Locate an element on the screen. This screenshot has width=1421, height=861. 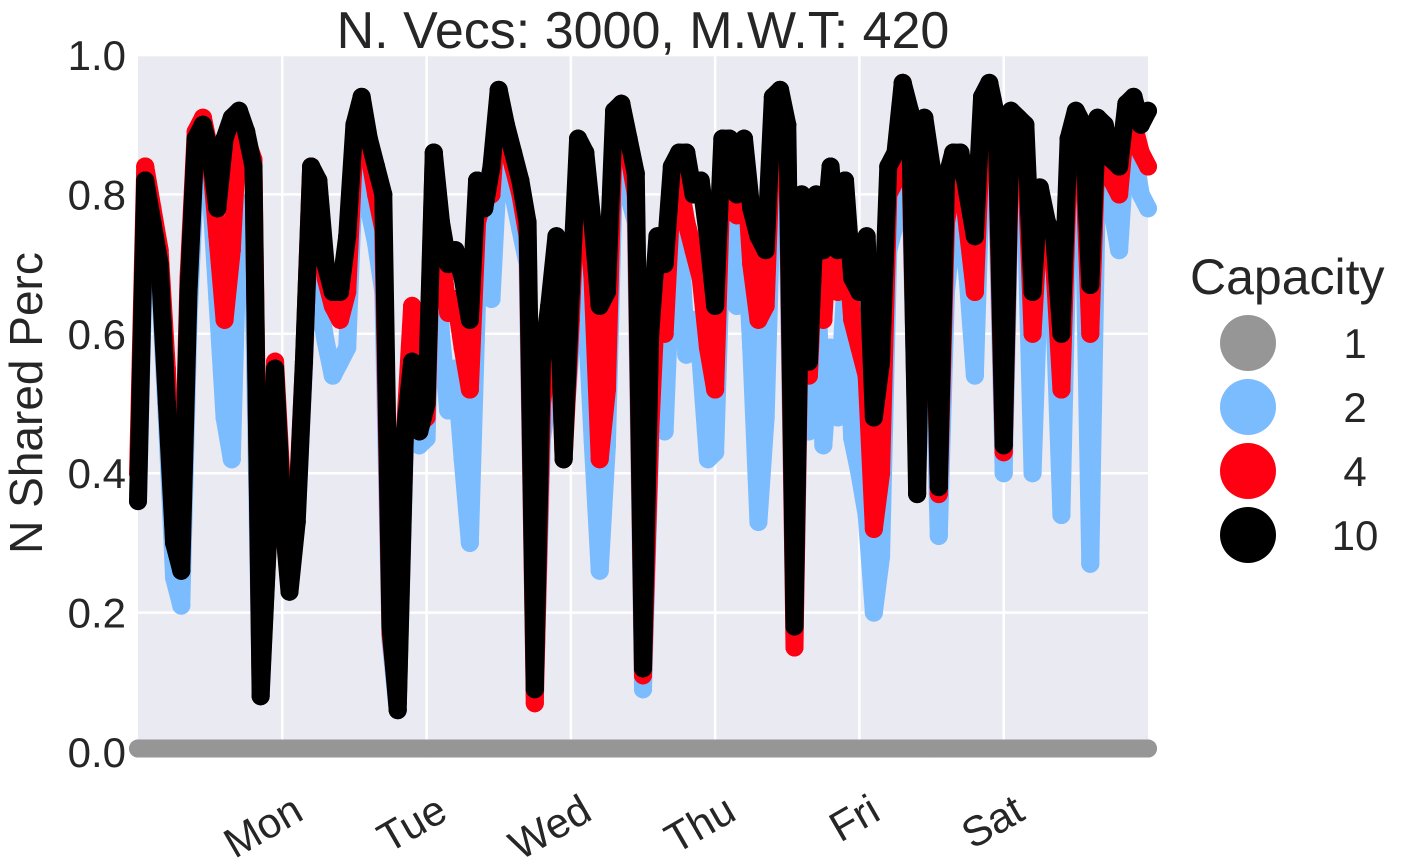
y-tick-label: 0.8 is located at coordinates (97, 194).